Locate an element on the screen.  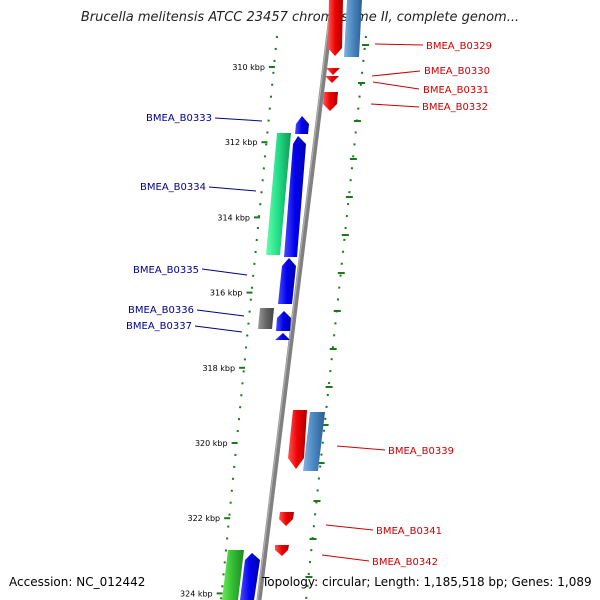
tick-label: 314 kbp is located at coordinates (233, 217).